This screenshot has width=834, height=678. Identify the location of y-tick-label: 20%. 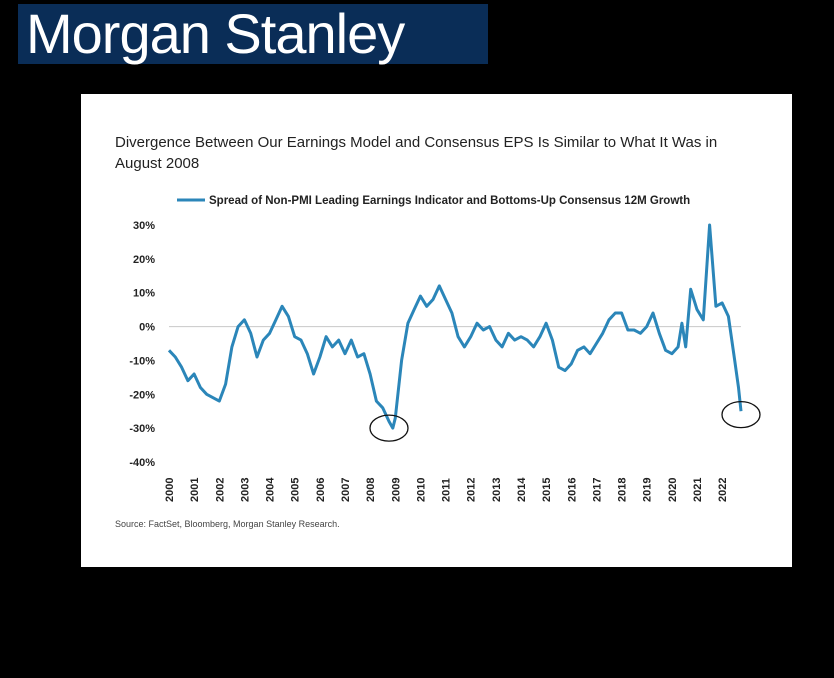
(144, 260).